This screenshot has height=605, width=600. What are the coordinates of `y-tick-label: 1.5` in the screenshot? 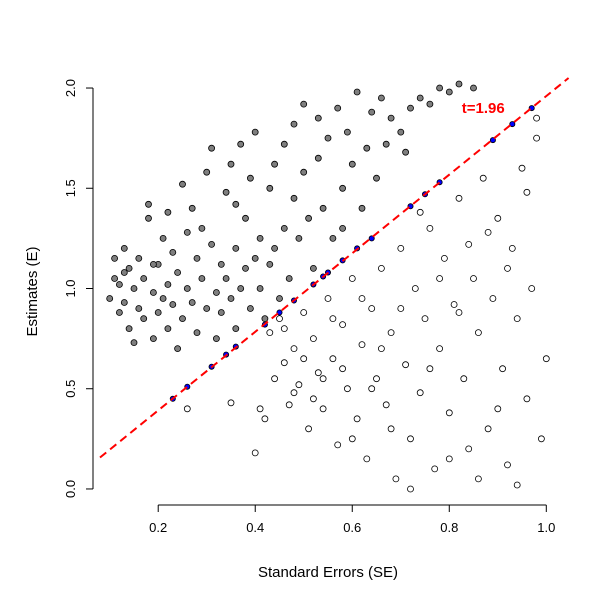 It's located at (70, 188).